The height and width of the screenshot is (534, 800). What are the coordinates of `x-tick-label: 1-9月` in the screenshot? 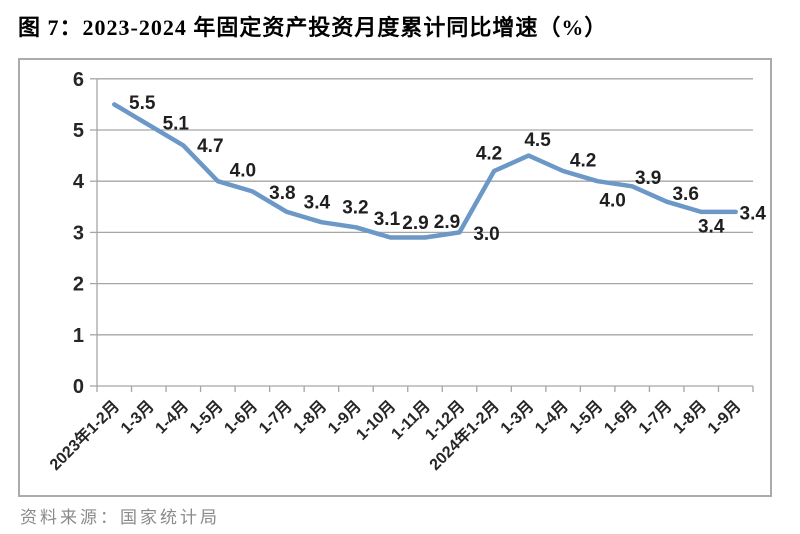 It's located at (724, 417).